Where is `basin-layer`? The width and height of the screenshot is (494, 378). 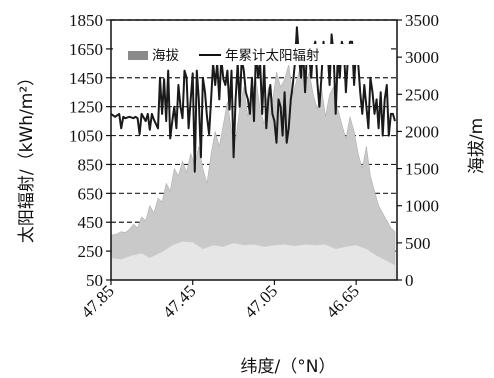
basin-layer is located at coordinates (253, 261).